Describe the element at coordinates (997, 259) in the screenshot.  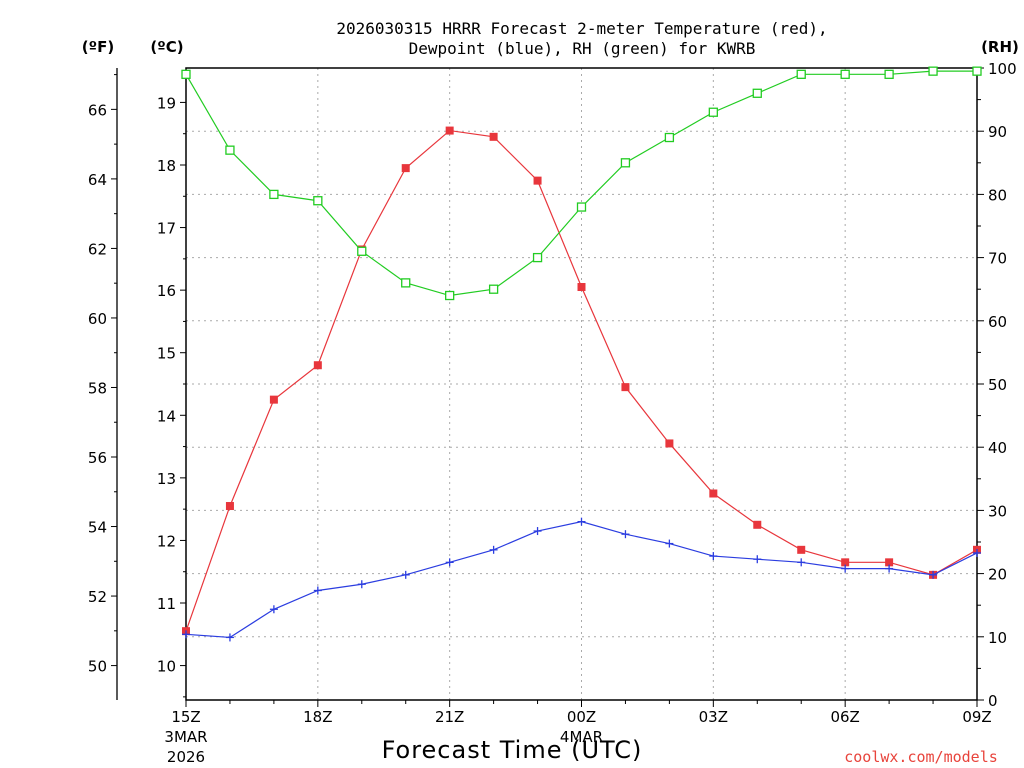
I see `rh-tick-label: 70` at that location.